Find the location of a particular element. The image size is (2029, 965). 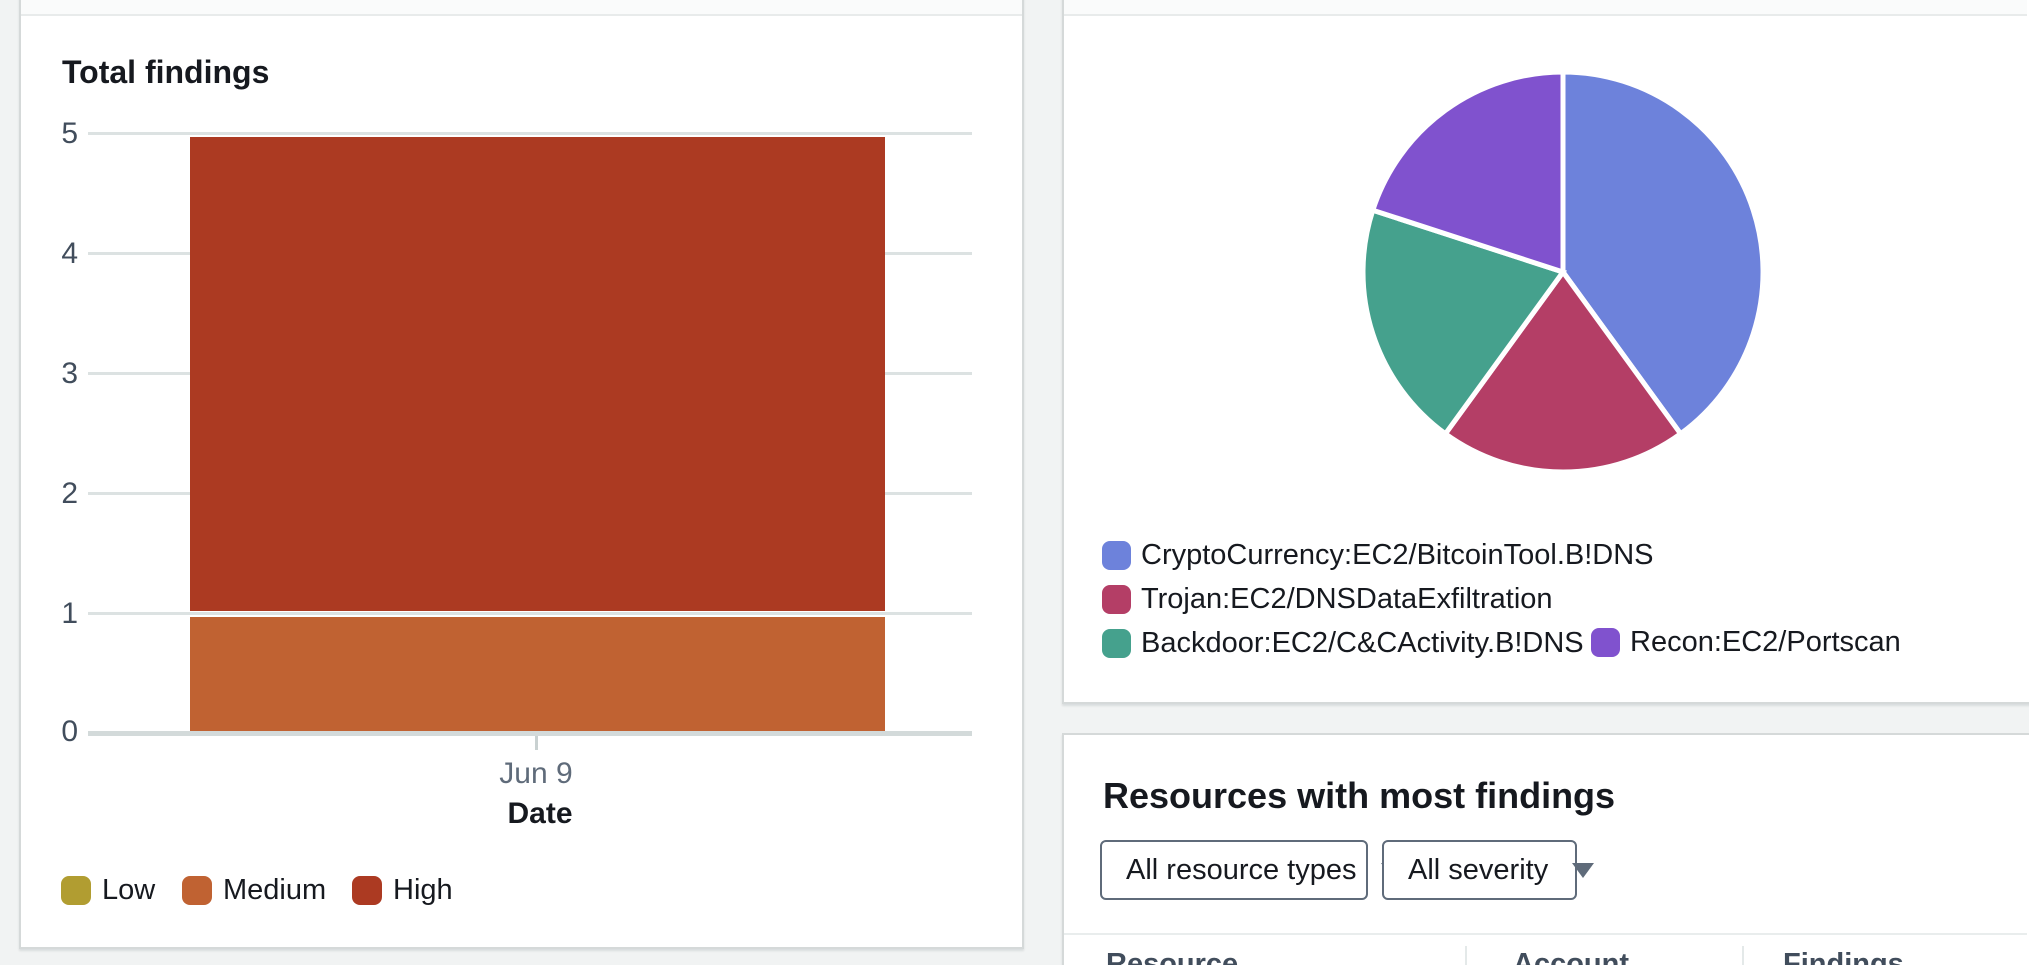

finding-types-pie-chart is located at coordinates (1563, 272).